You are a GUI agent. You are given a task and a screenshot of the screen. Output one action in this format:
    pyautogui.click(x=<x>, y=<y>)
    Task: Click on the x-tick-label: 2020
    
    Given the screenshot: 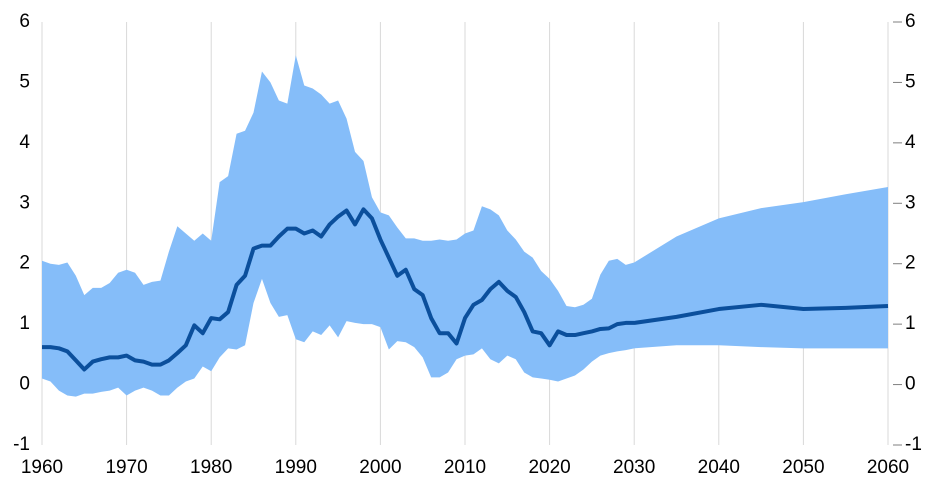 What is the action you would take?
    pyautogui.click(x=549, y=467)
    